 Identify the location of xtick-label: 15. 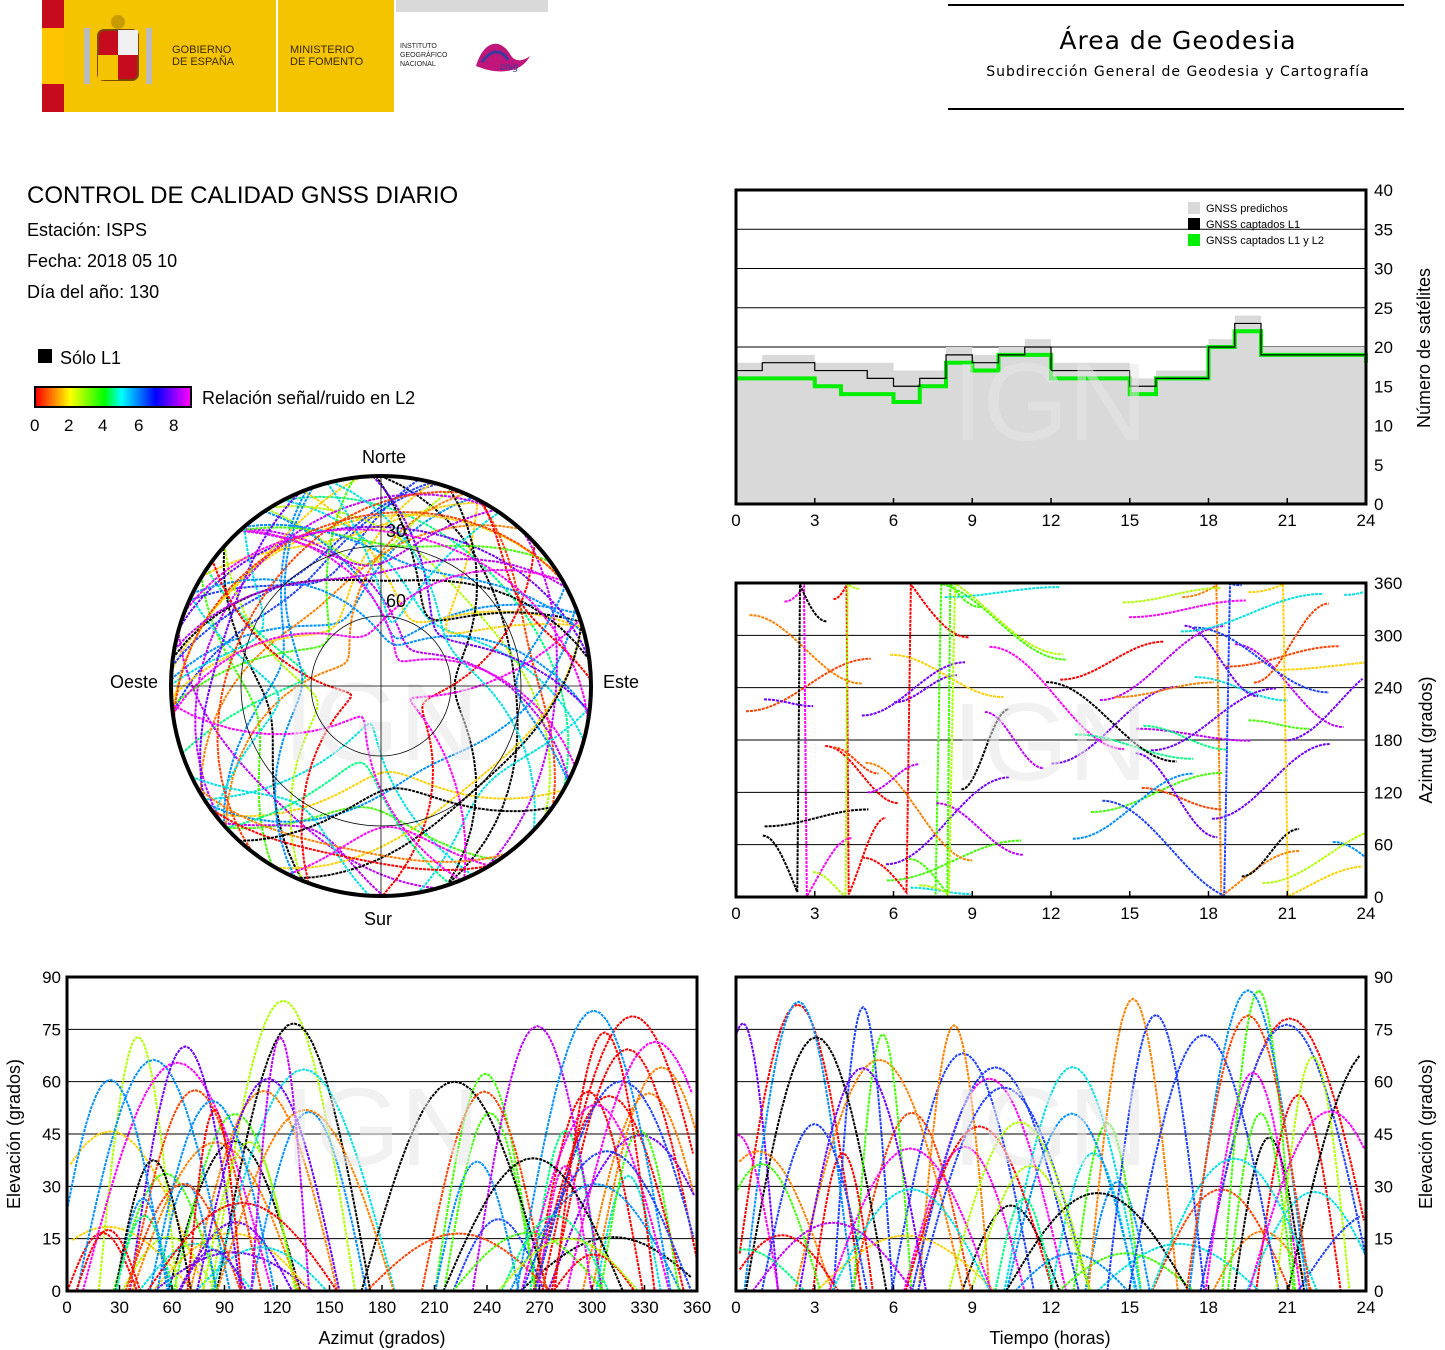
(1129, 913).